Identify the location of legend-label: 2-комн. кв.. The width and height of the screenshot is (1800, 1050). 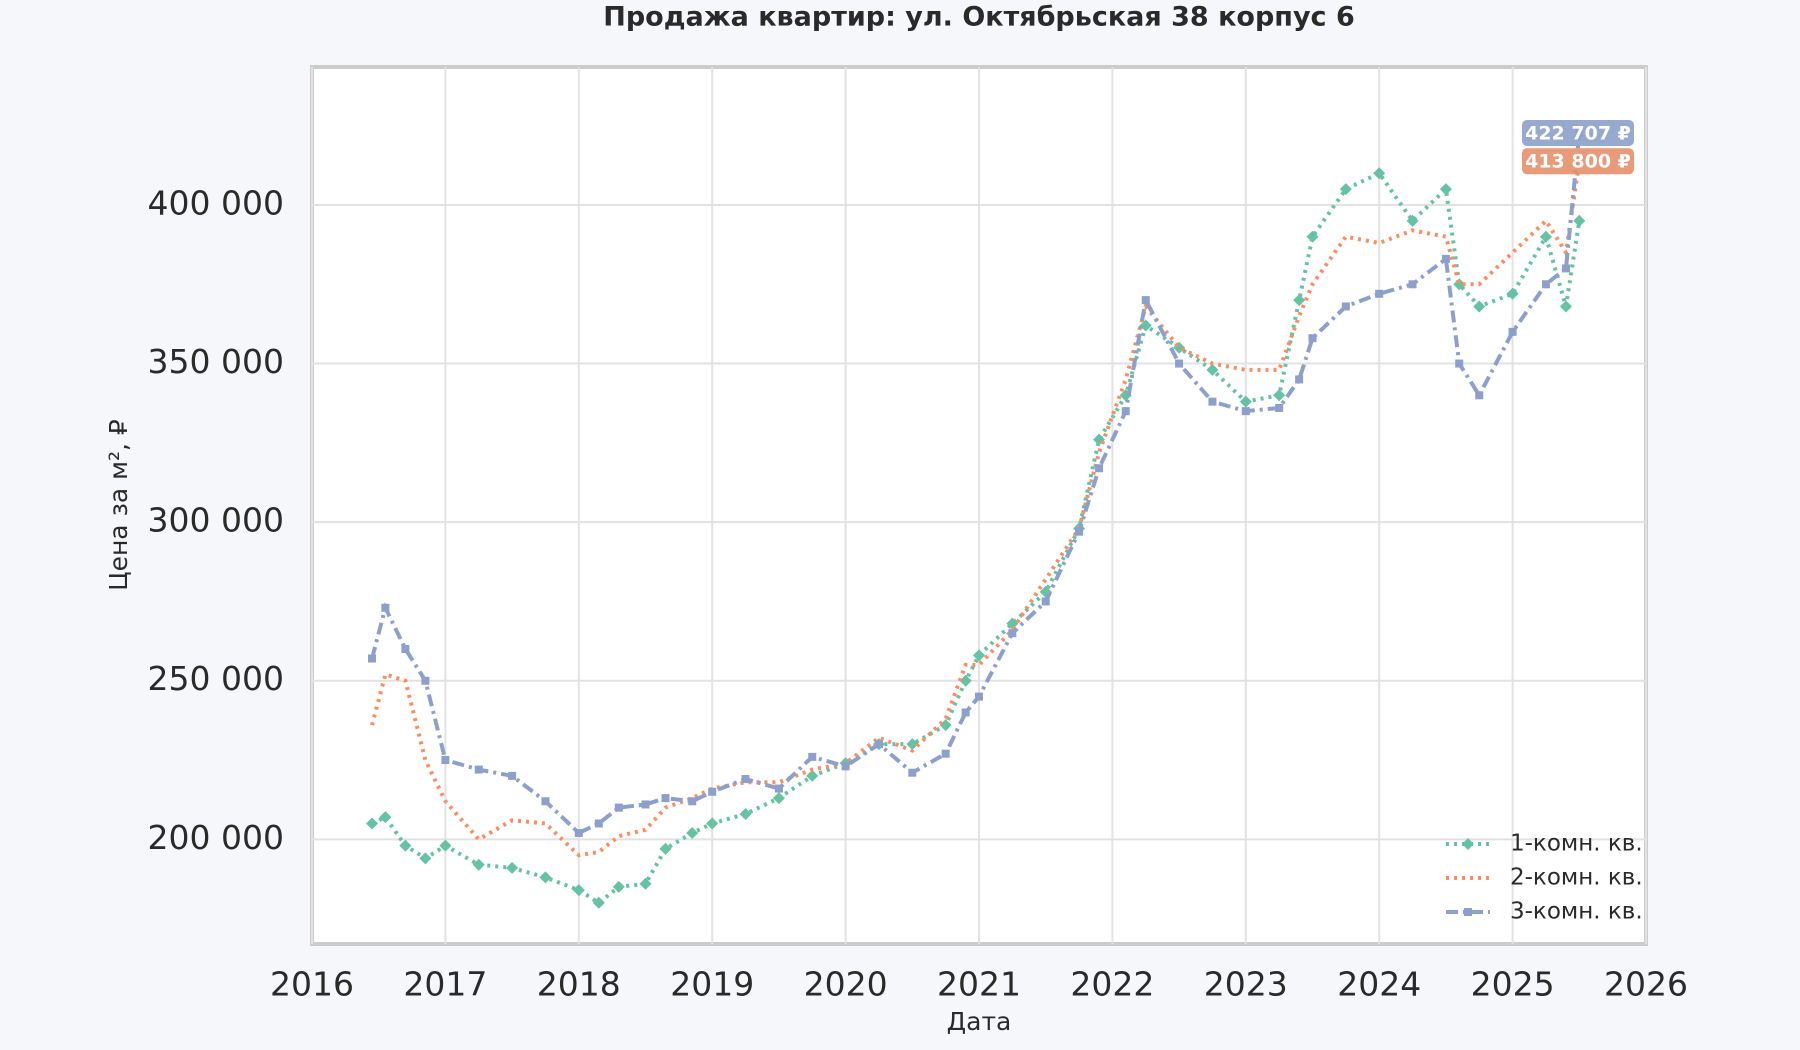
(1576, 878).